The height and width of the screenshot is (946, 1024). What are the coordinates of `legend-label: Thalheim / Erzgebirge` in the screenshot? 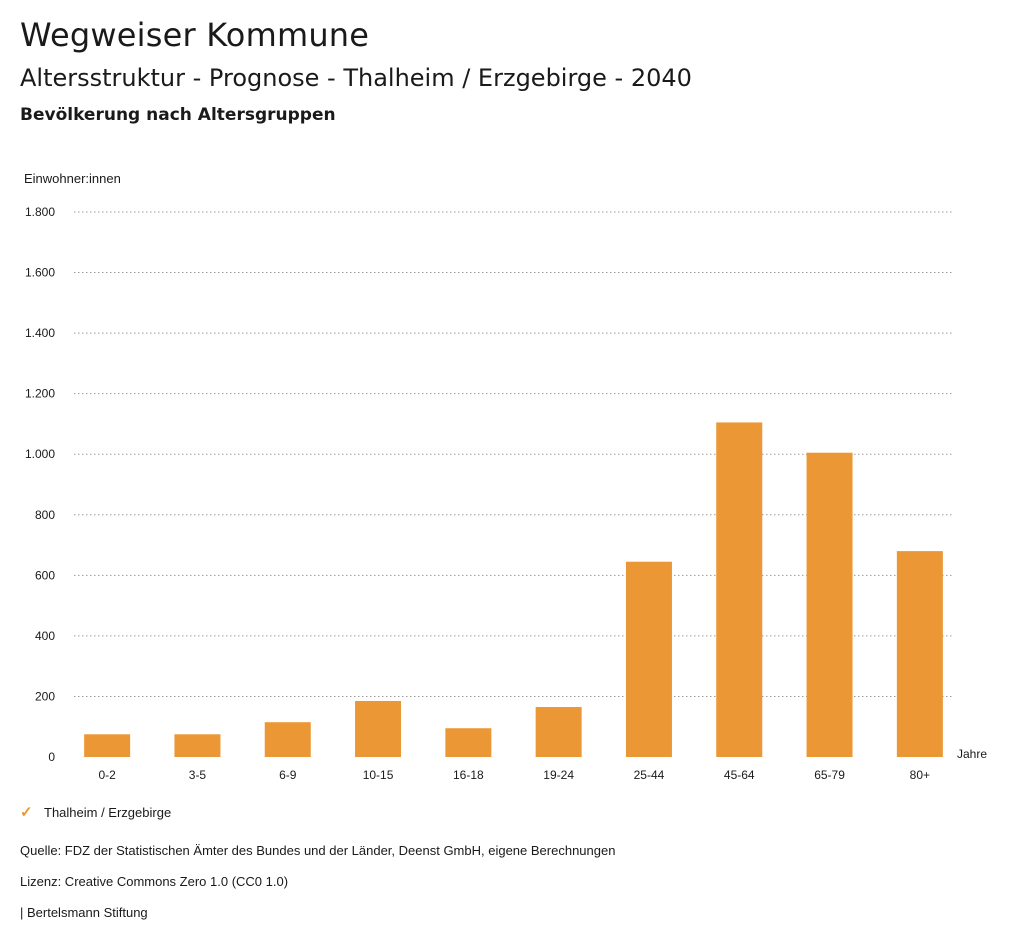 It's located at (108, 812).